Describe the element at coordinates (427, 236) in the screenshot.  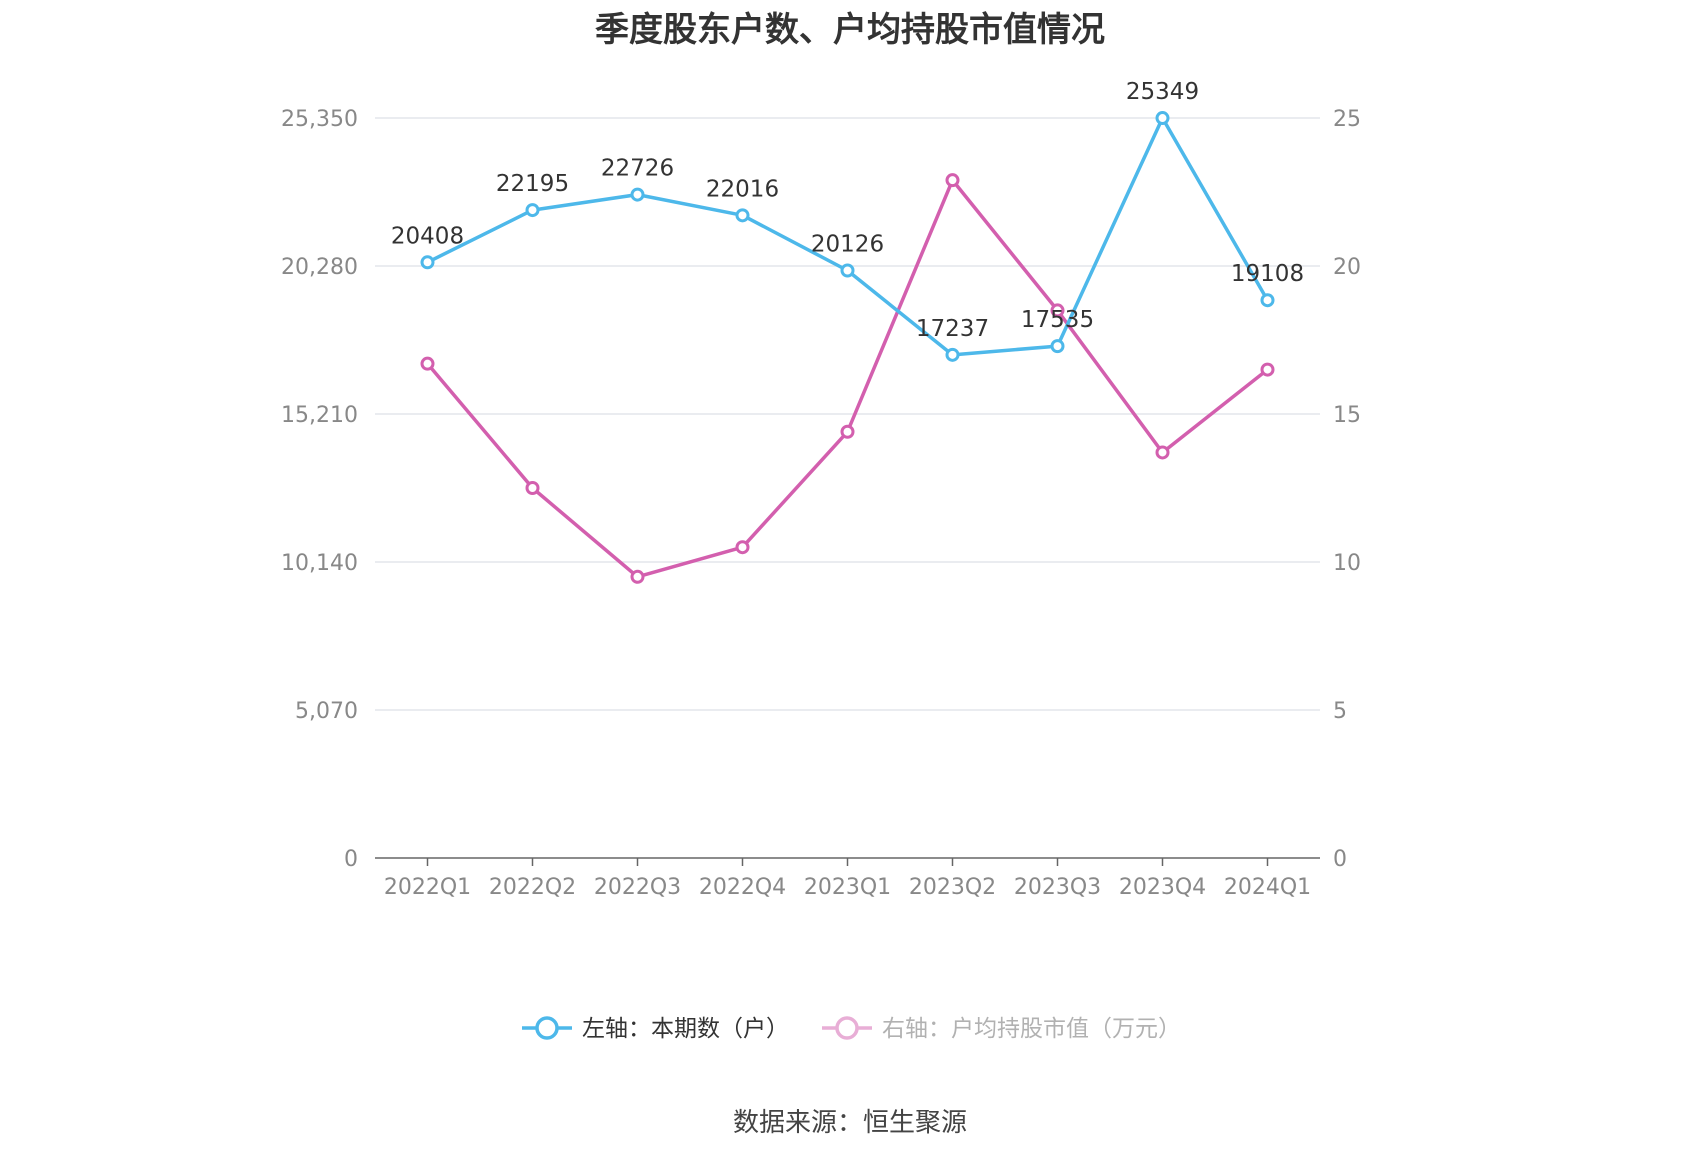
I see `data-label: 20408` at that location.